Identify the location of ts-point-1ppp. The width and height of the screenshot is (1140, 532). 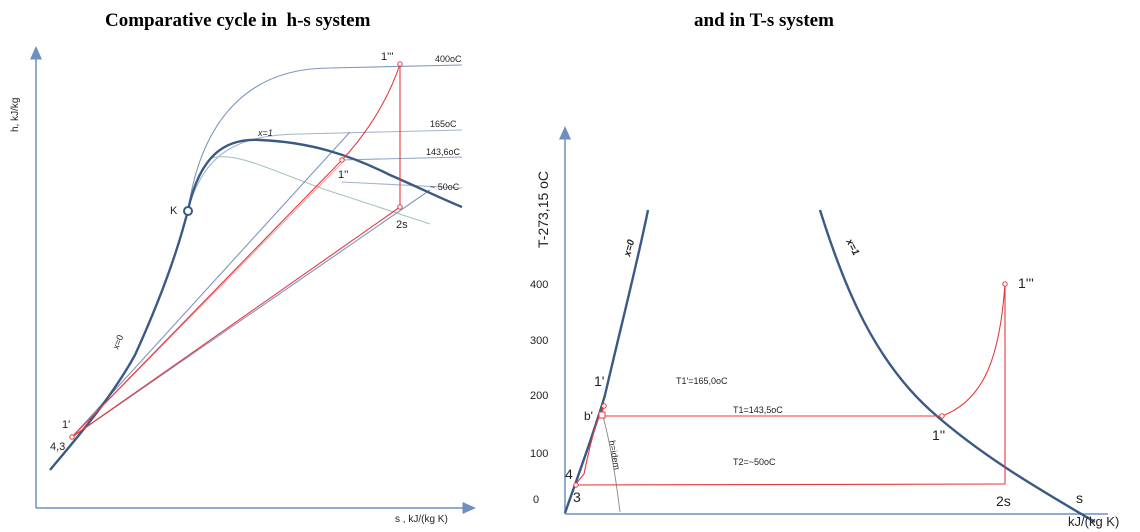
(1005, 284).